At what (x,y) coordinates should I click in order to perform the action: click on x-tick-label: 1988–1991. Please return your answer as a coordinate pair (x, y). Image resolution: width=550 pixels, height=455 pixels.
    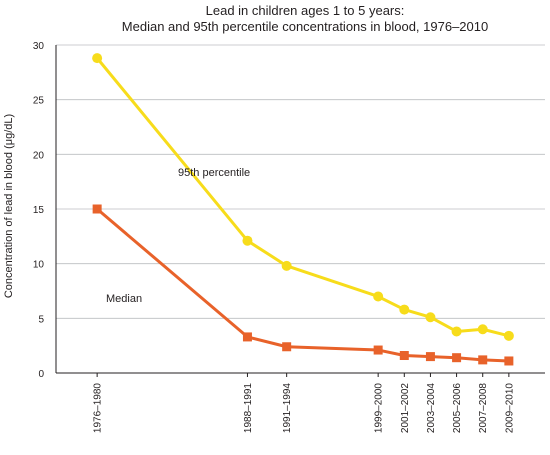
    Looking at the image, I should click on (248, 408).